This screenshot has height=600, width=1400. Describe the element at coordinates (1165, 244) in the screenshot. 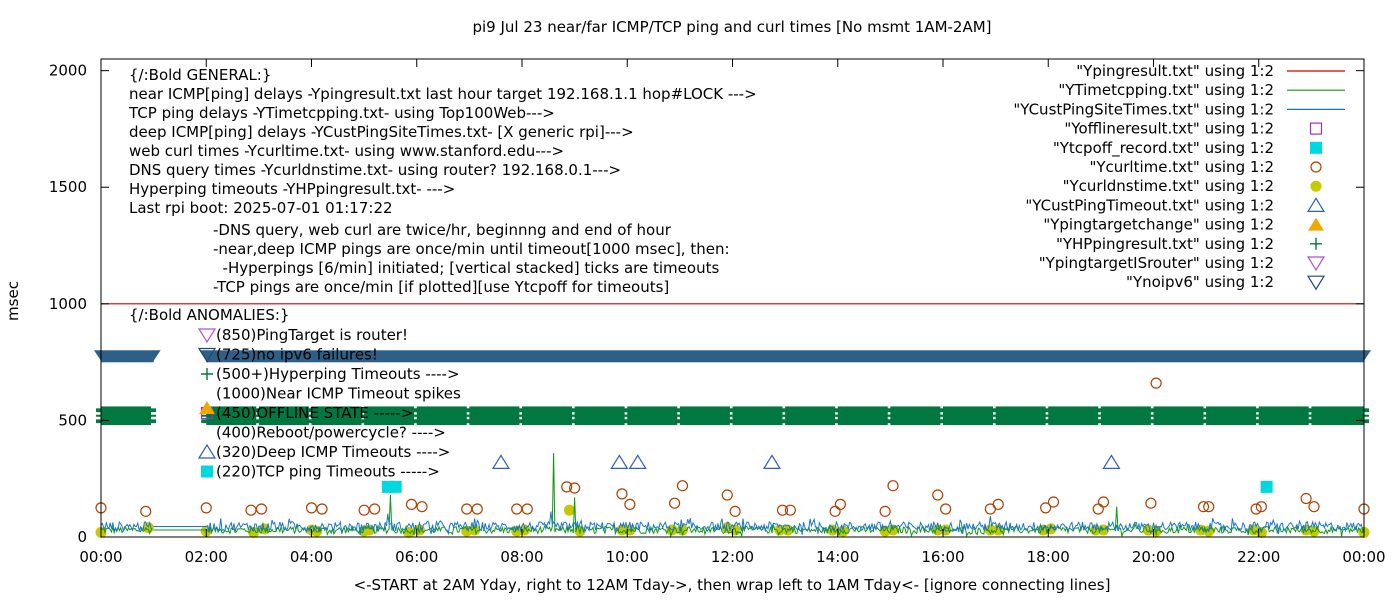

I see `legend-label: "YHPpingresult.txt" using 1:2` at that location.